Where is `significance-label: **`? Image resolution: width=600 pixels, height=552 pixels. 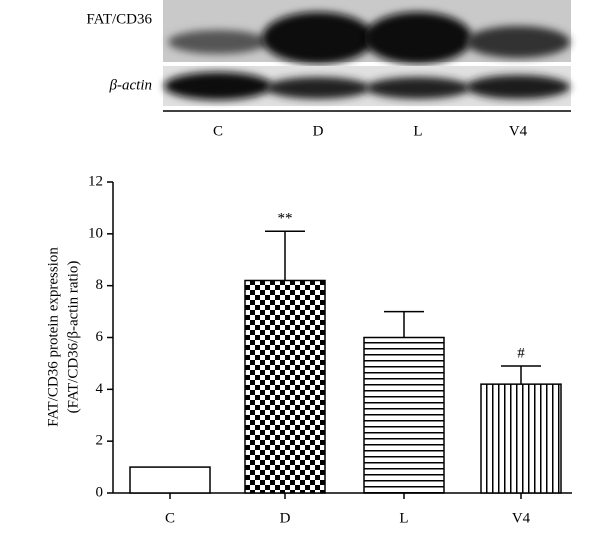
significance-label: ** is located at coordinates (285, 219).